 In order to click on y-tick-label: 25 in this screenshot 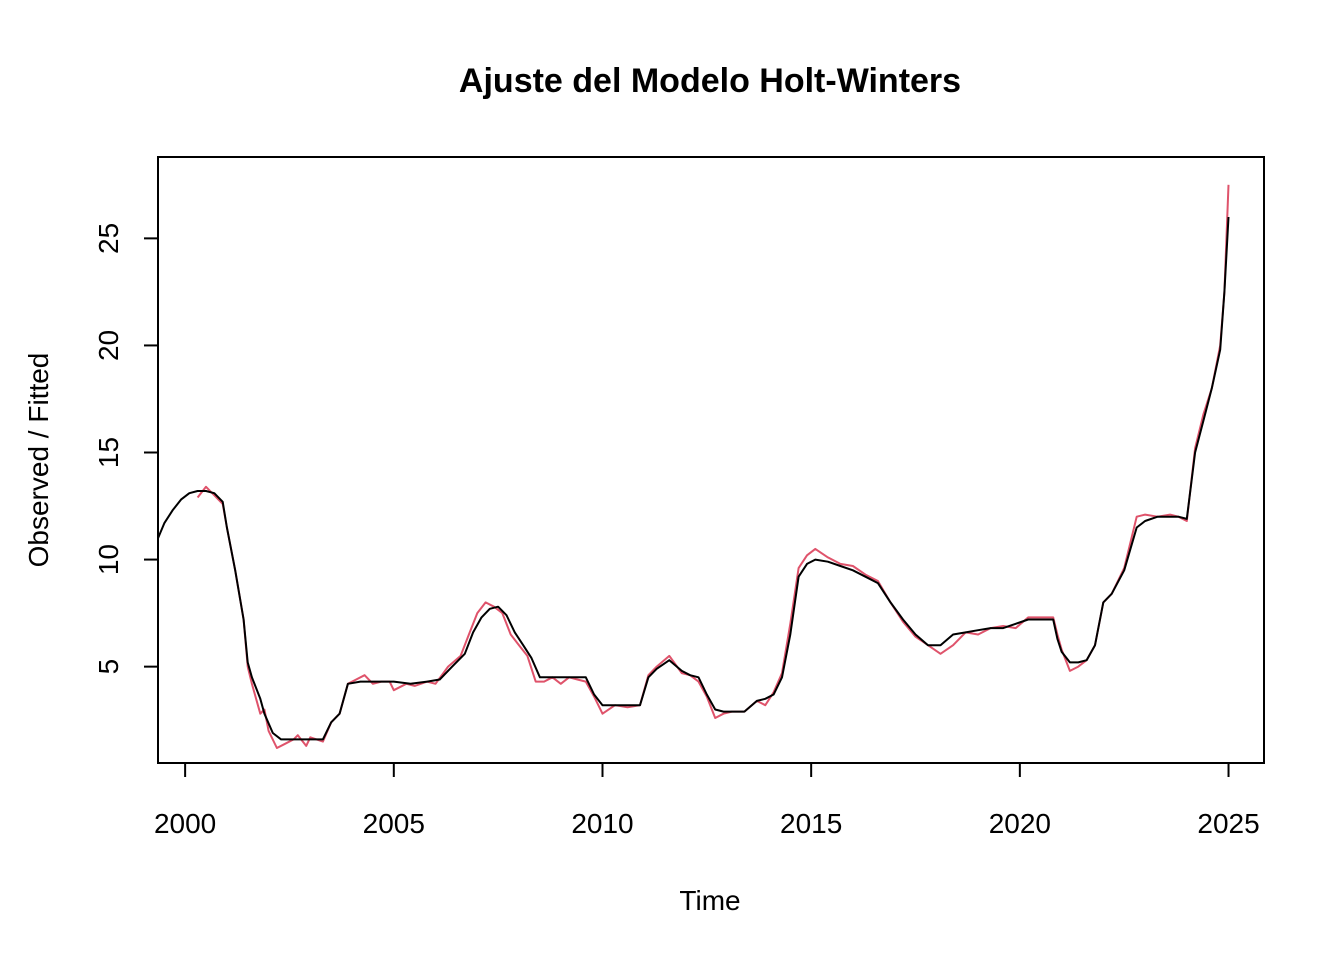, I will do `click(108, 238)`.